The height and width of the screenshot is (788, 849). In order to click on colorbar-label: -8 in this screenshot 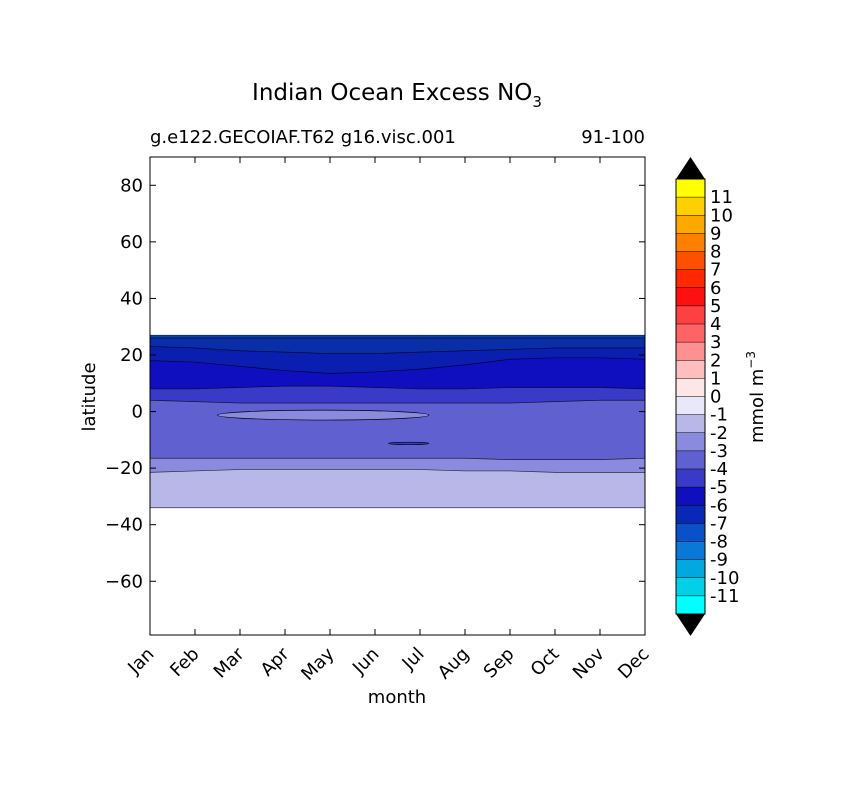, I will do `click(719, 542)`.